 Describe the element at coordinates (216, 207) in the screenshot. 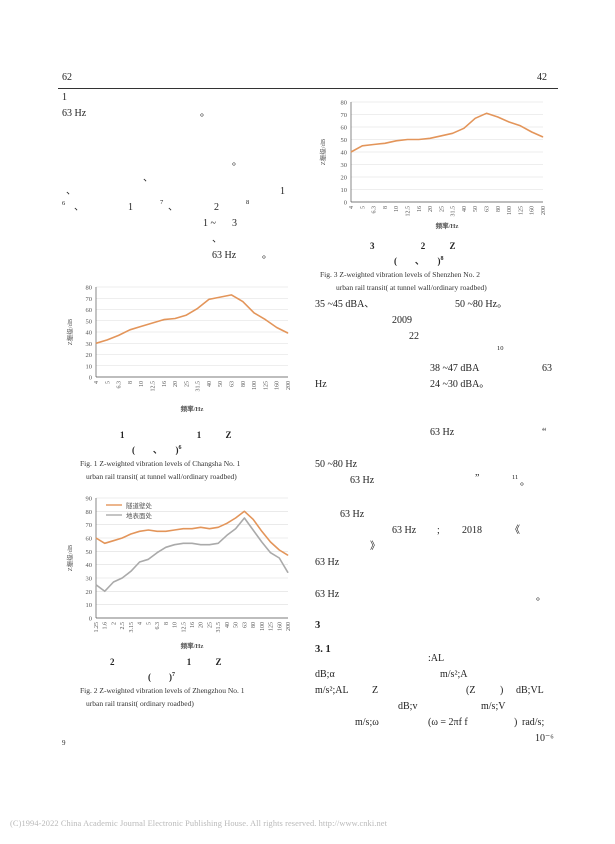

I see `left-text-fragment: 2` at that location.